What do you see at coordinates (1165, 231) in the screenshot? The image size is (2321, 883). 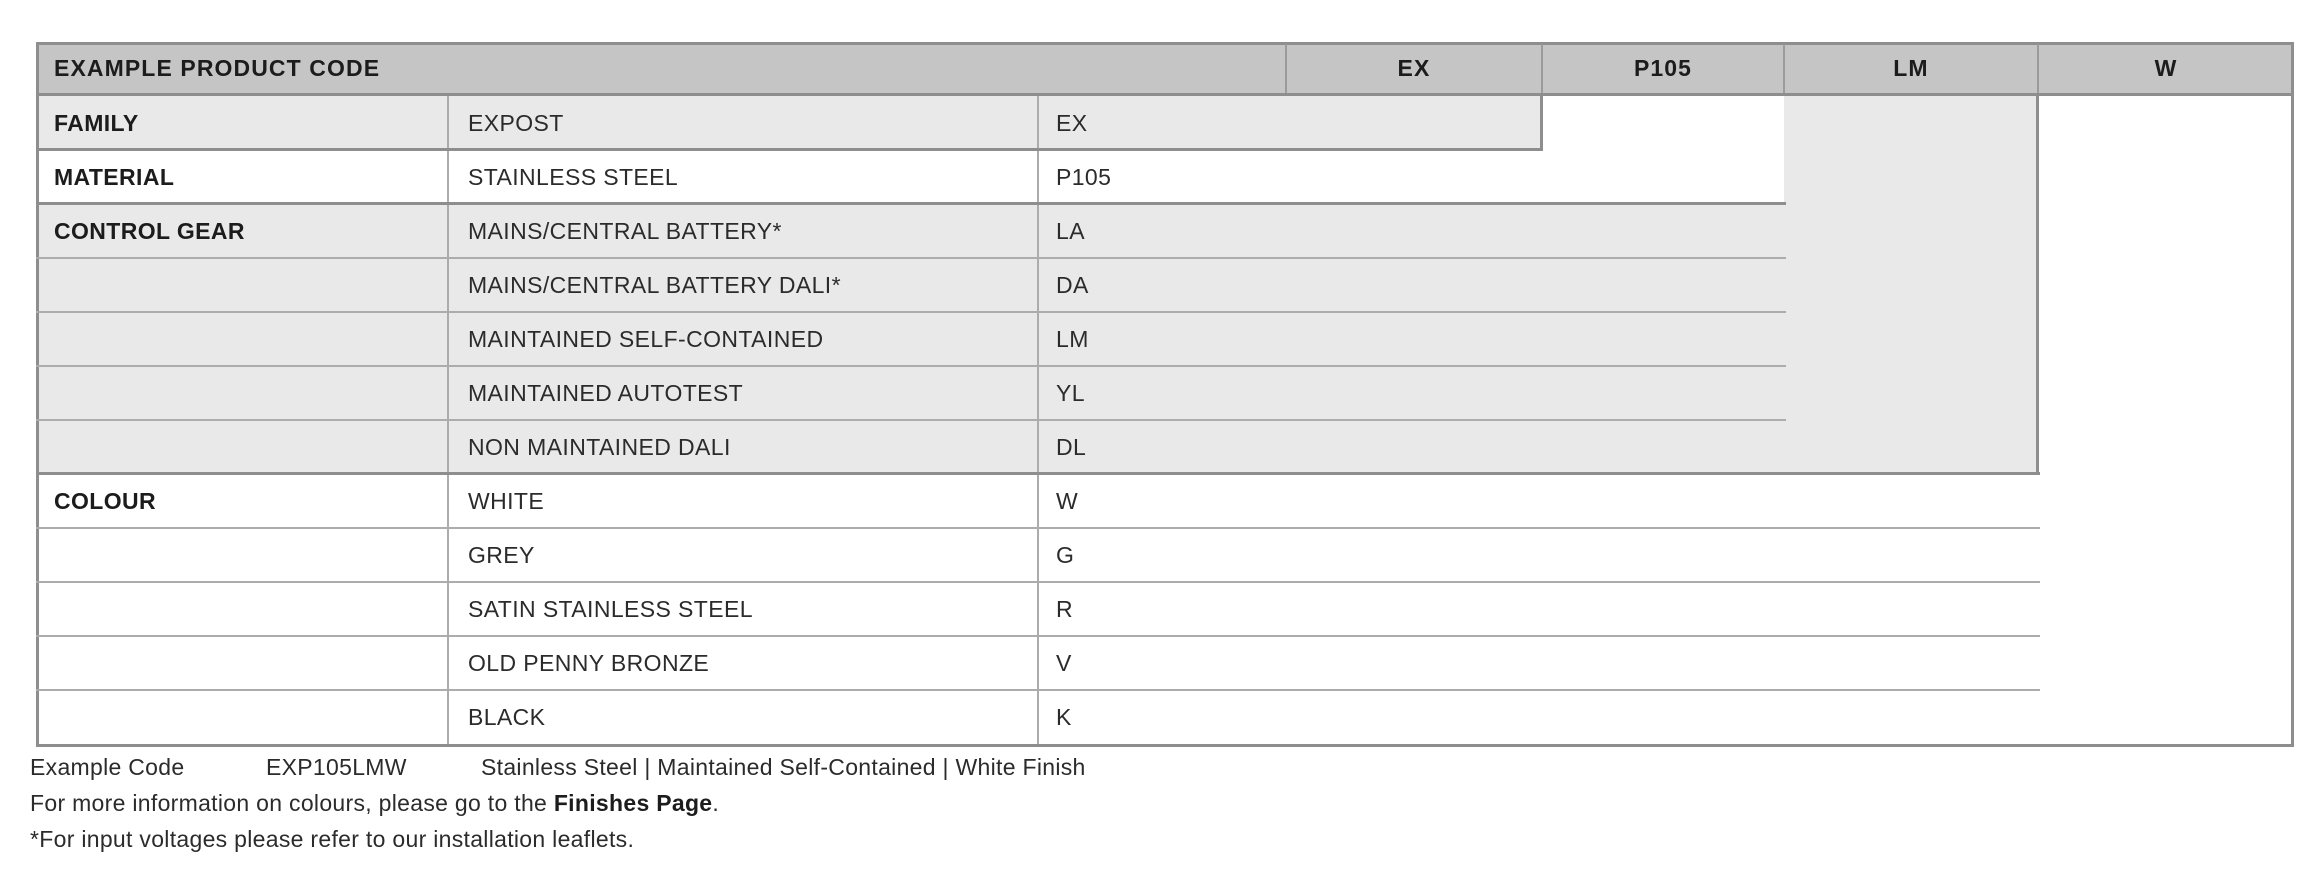 I see `table-row: CONTROL GEAR MAINS/CENTRAL BATTERY* LA` at bounding box center [1165, 231].